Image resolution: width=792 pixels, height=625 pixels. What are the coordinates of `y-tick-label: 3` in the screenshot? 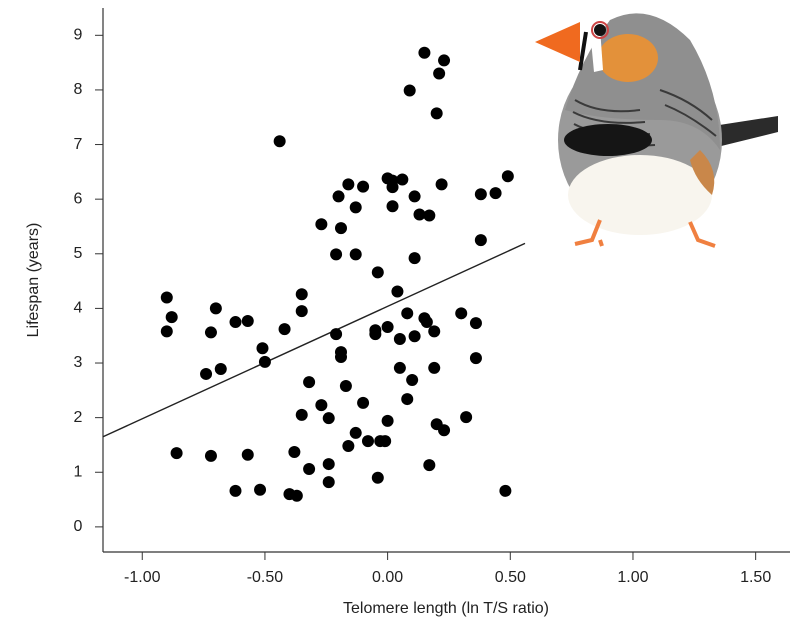 It's located at (78, 362).